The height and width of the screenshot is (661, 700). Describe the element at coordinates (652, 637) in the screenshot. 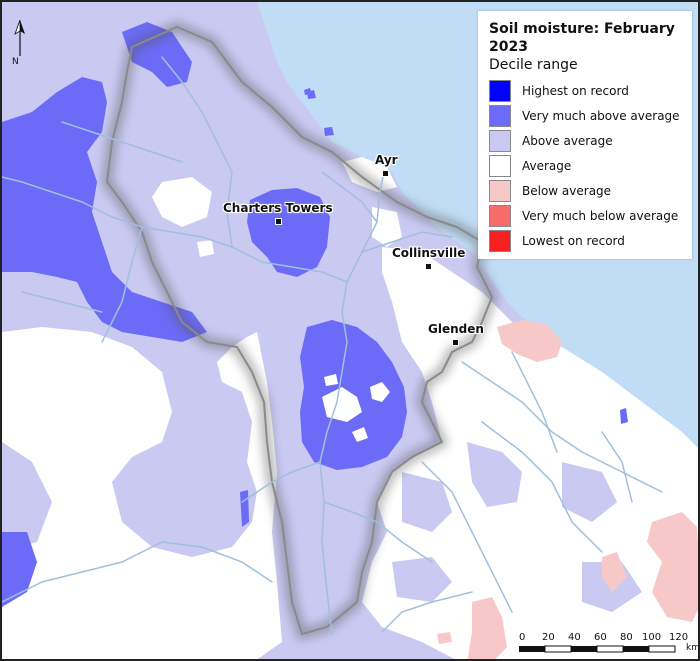

I see `scale-tick-label: 100` at that location.